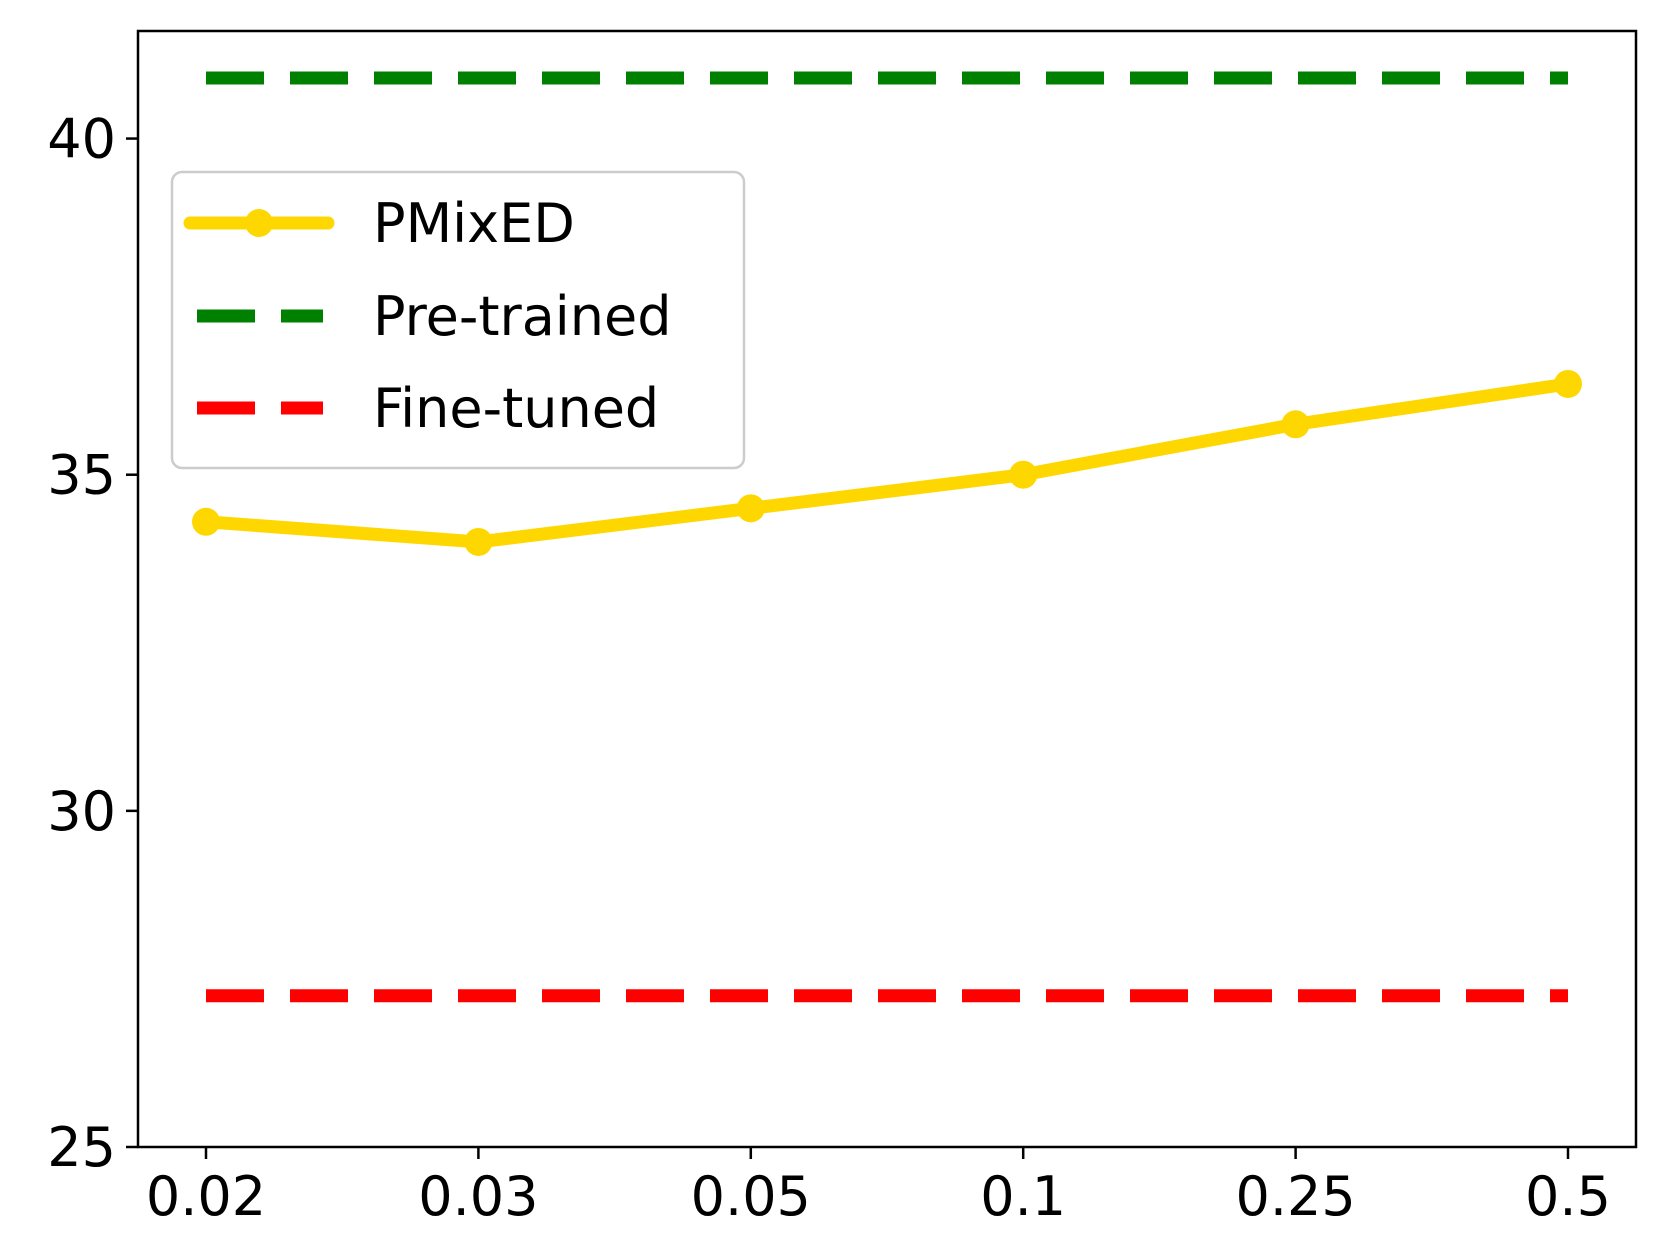 The width and height of the screenshot is (1659, 1260). What do you see at coordinates (887, 463) in the screenshot?
I see `series-line-pmixed` at bounding box center [887, 463].